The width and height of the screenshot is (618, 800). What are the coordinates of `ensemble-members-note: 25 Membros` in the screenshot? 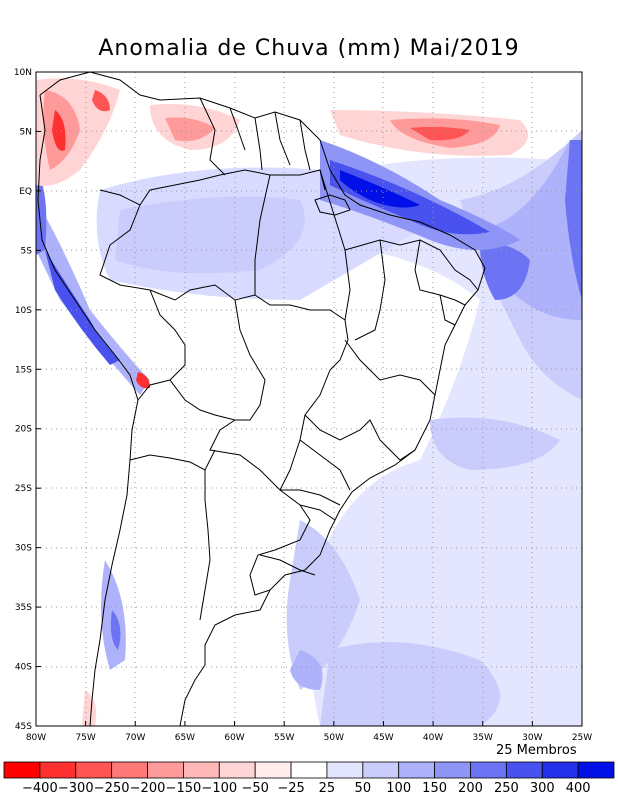 It's located at (536, 750).